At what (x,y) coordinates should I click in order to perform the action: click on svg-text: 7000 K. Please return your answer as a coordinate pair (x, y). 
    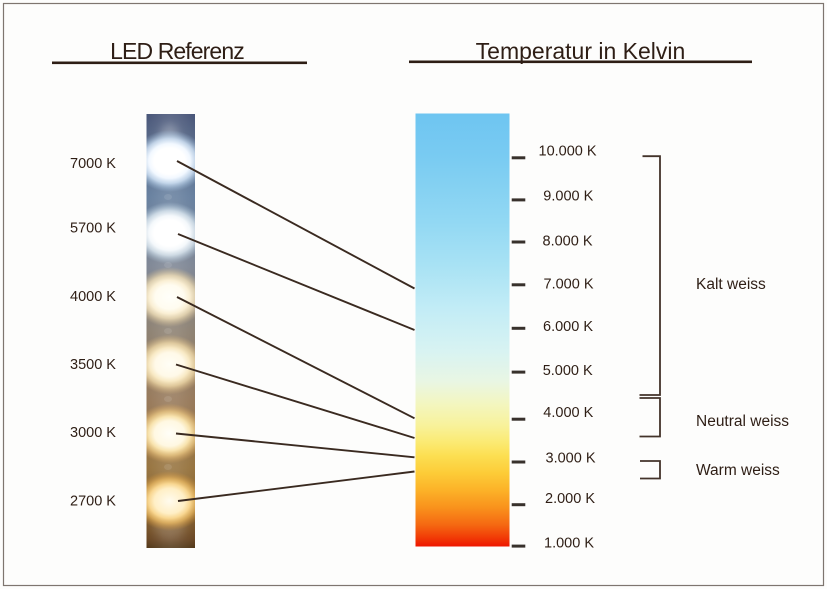
    Looking at the image, I should click on (93, 164).